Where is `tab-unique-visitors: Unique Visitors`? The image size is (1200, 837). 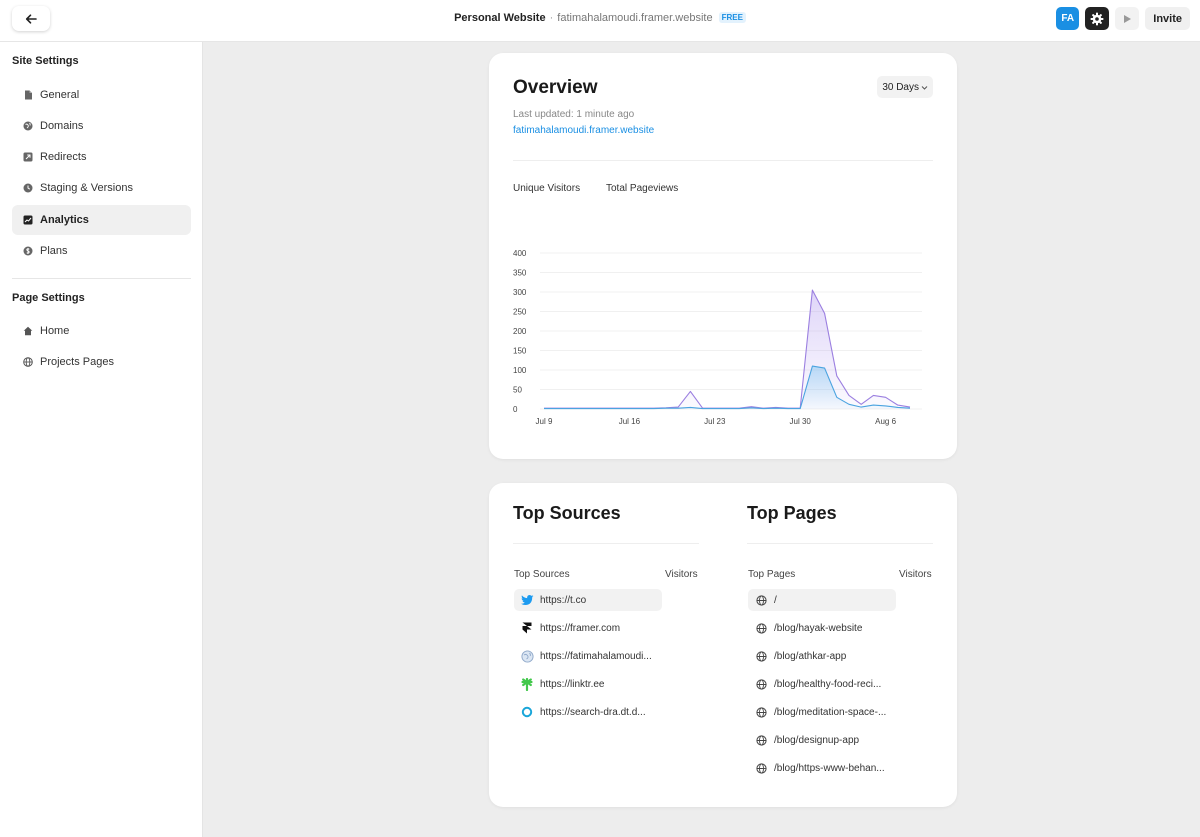
tab-unique-visitors: Unique Visitors is located at coordinates (547, 188).